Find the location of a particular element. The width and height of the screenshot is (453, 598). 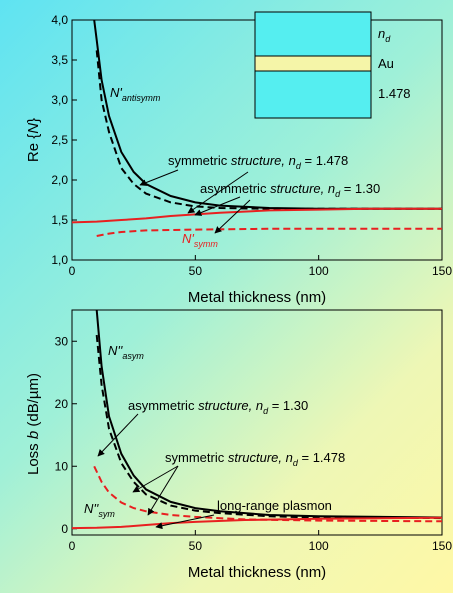

inset-bottom-label: 1.478 is located at coordinates (394, 93).